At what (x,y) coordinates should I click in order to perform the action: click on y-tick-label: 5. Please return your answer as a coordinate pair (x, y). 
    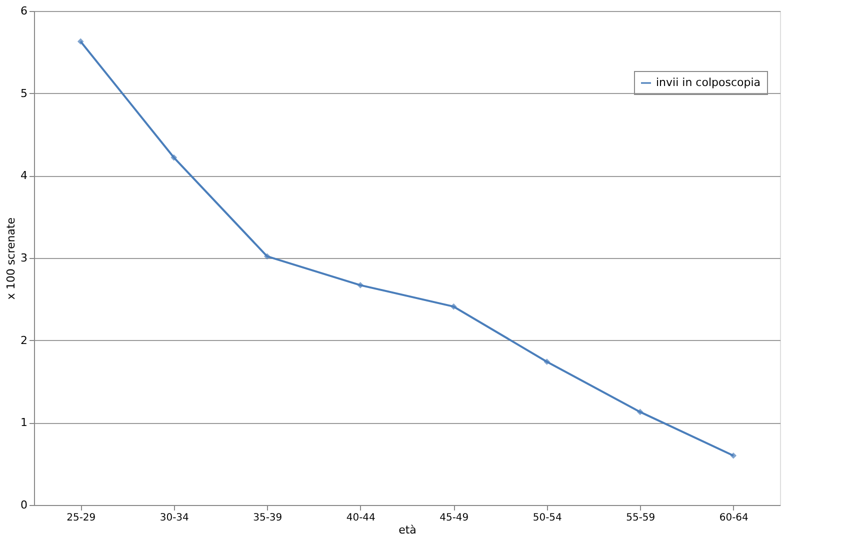
    Looking at the image, I should click on (24, 93).